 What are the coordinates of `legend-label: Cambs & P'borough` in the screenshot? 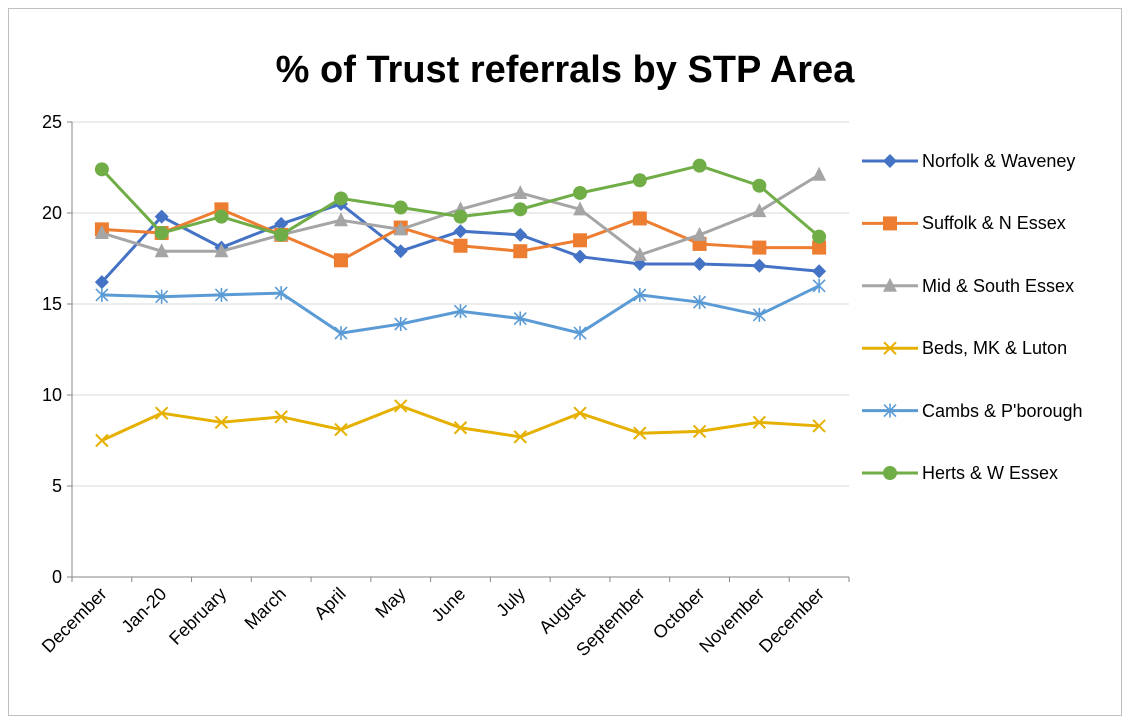 It's located at (1002, 410).